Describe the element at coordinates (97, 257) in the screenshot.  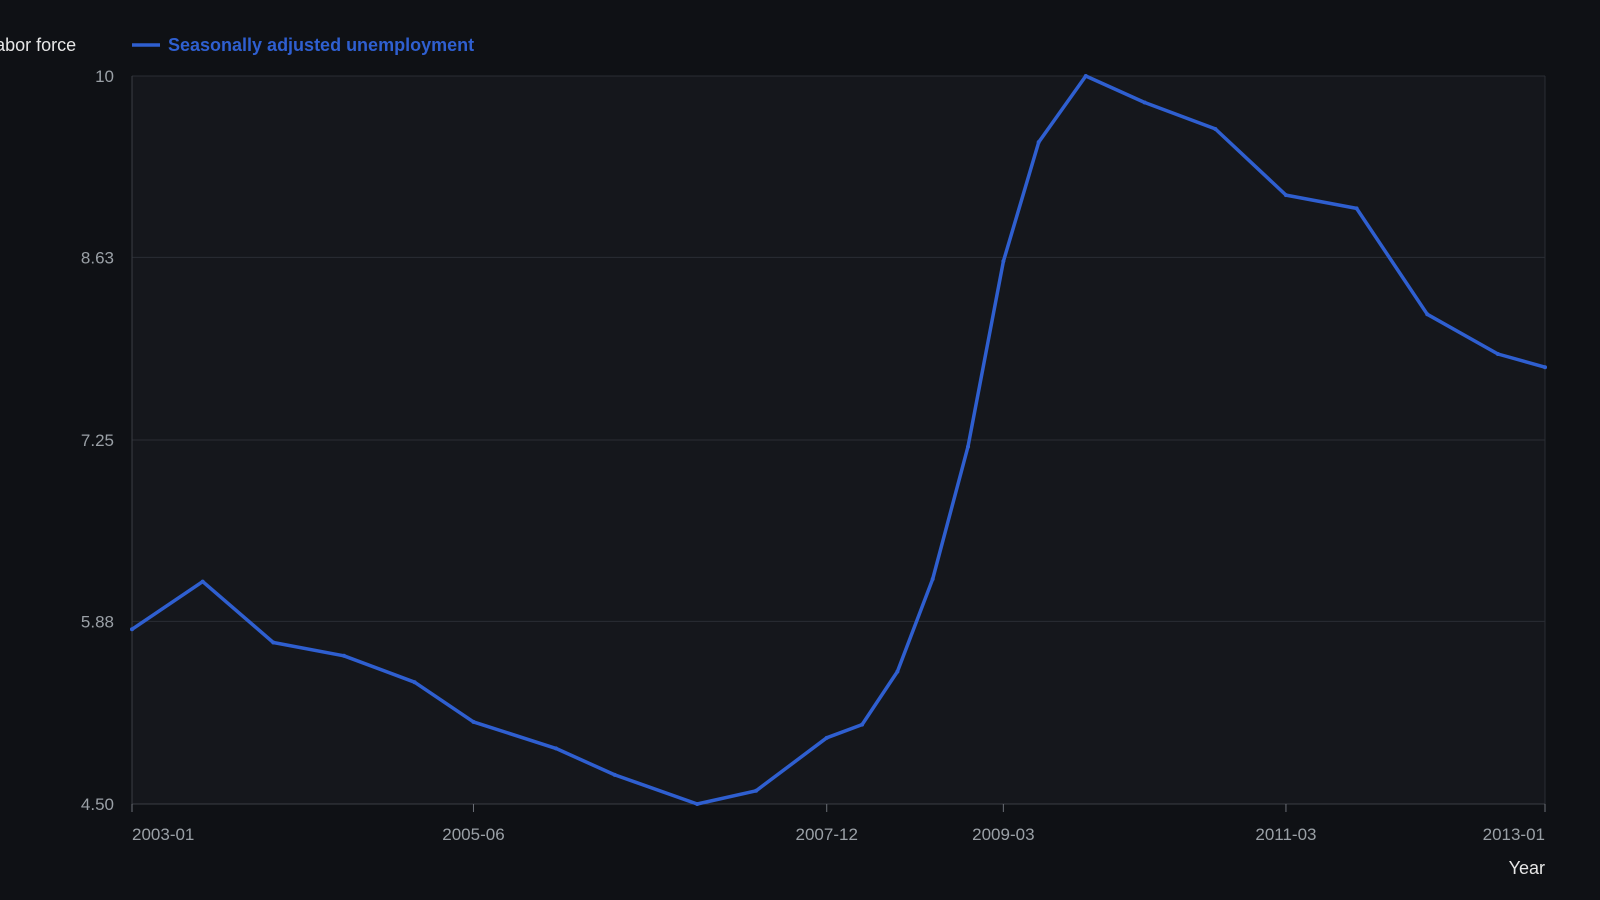
I see `y-tick-label: 8.63` at that location.